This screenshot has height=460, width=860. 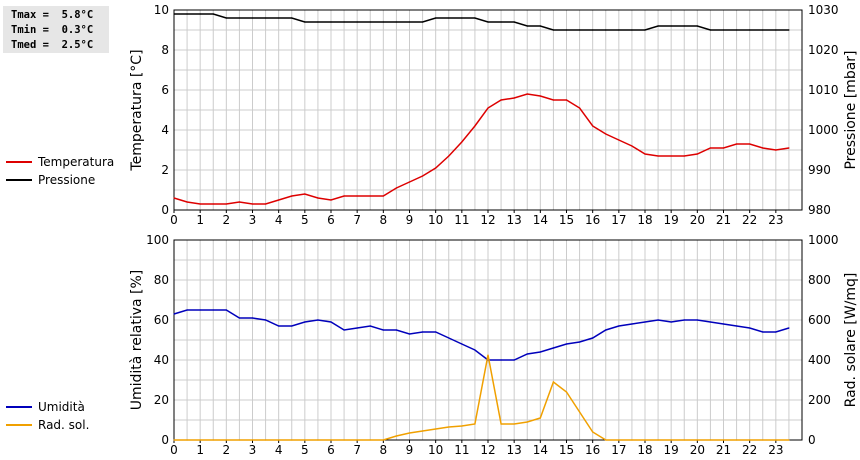 I want to click on series-line-rad-sol, so click(x=481, y=397).